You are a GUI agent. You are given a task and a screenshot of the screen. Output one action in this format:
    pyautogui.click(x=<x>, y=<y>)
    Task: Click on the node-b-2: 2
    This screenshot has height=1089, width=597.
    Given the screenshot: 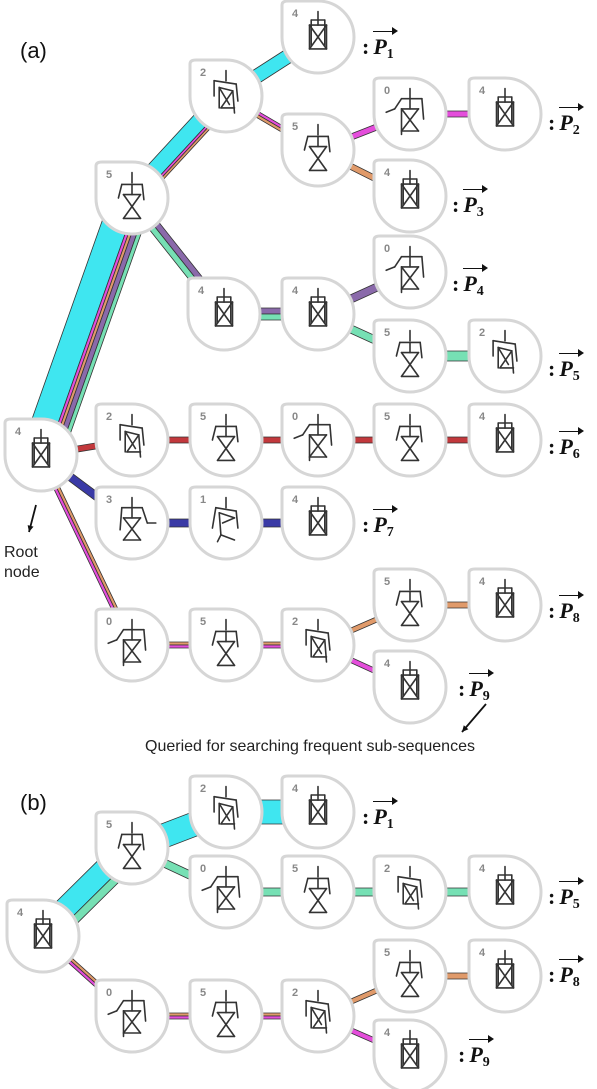 What is the action you would take?
    pyautogui.click(x=226, y=812)
    